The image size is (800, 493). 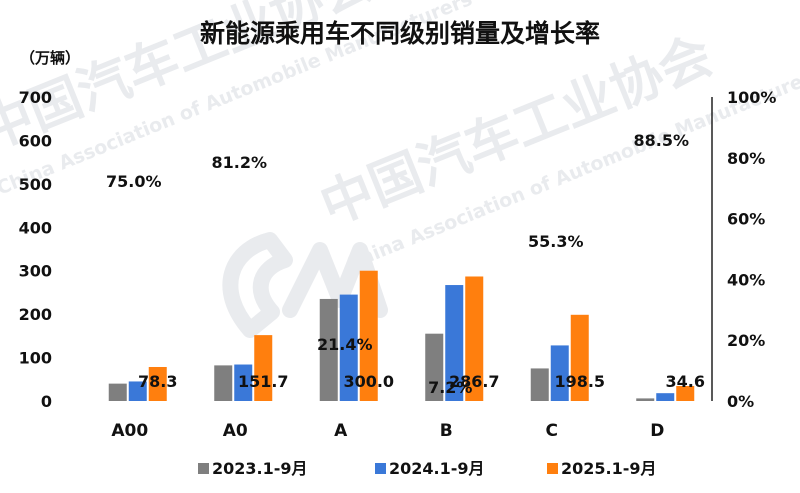 What do you see at coordinates (450, 387) in the screenshot?
I see `growth-label-b: 7.2%` at bounding box center [450, 387].